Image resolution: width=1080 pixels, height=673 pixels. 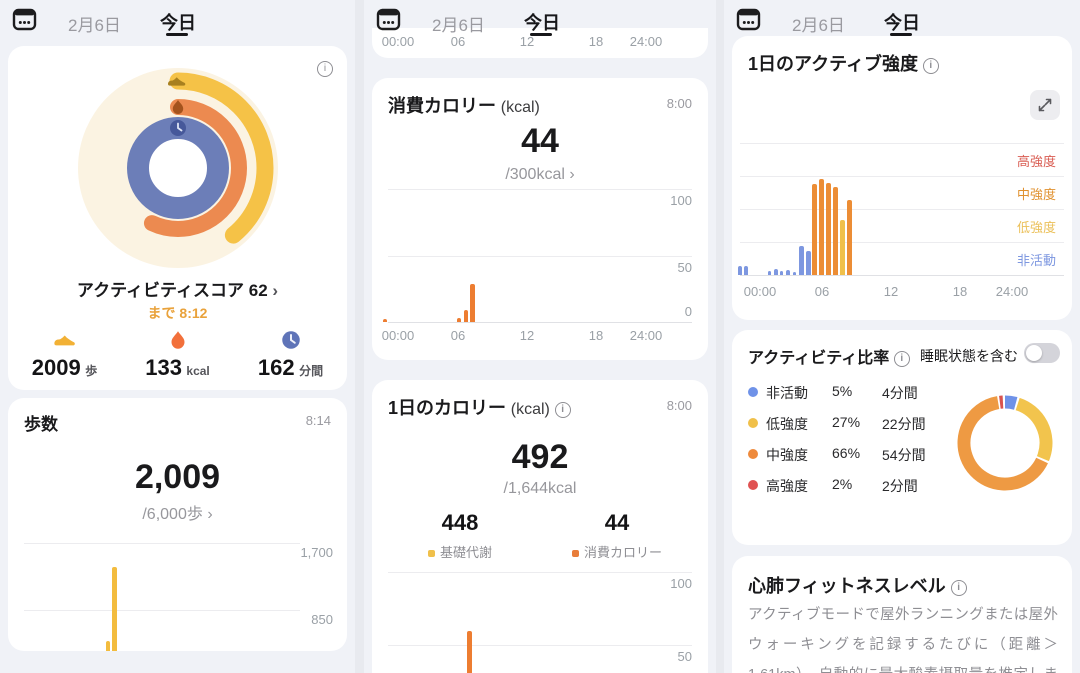 I want to click on grid-label: 0, so click(x=688, y=311).